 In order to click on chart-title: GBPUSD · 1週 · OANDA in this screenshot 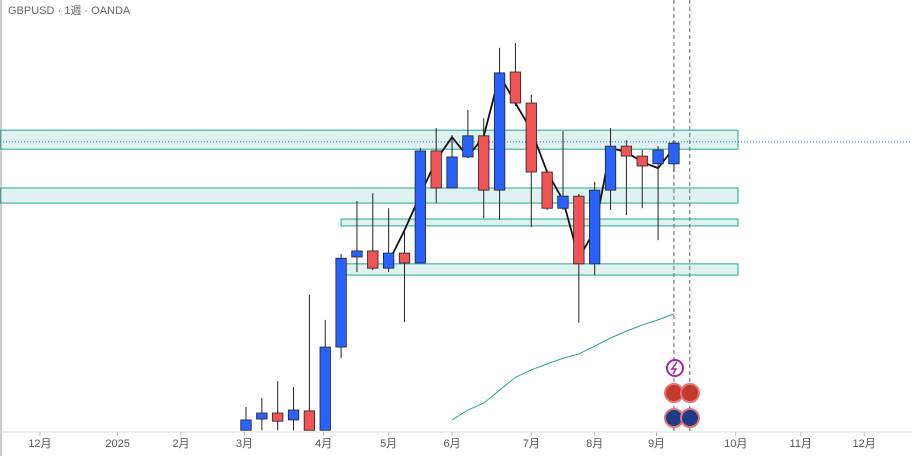, I will do `click(69, 10)`.